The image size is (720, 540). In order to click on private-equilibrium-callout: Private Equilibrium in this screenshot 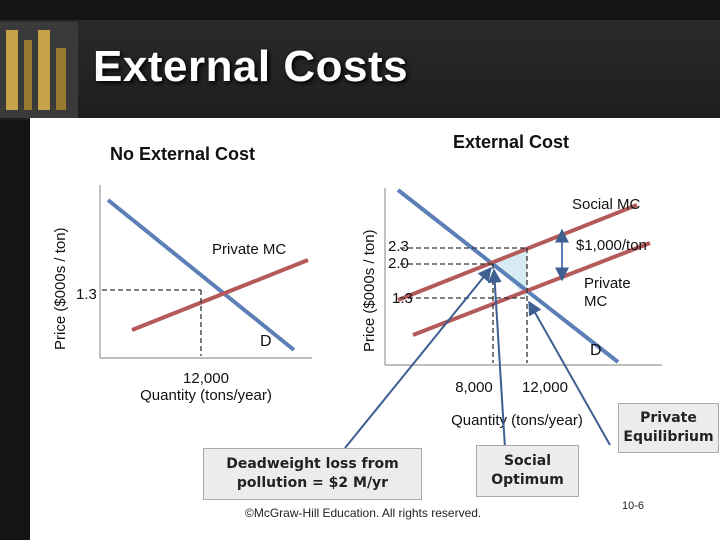, I will do `click(668, 428)`.